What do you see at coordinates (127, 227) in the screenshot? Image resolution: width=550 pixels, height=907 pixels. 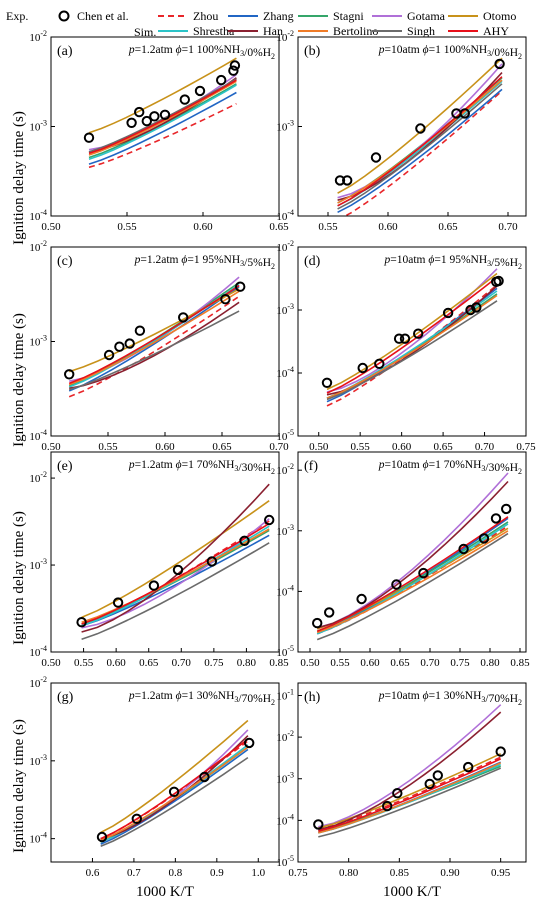 I see `x-tick-label: 0.55` at bounding box center [127, 227].